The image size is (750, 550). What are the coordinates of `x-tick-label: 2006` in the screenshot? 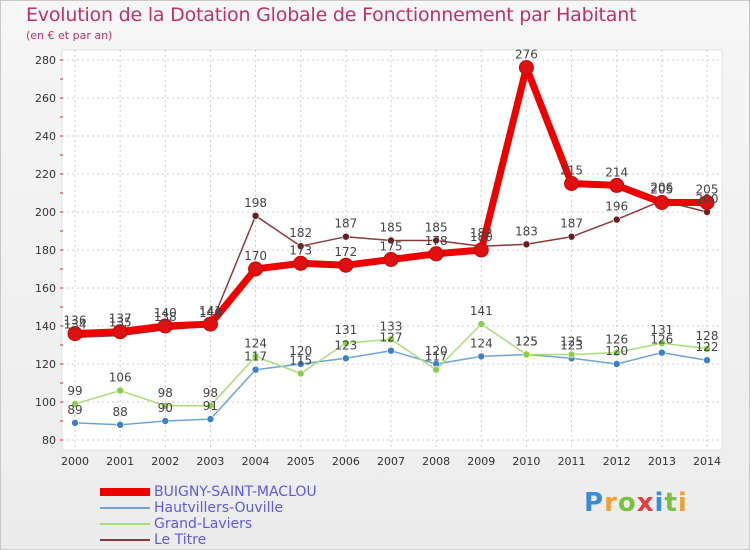 It's located at (346, 461).